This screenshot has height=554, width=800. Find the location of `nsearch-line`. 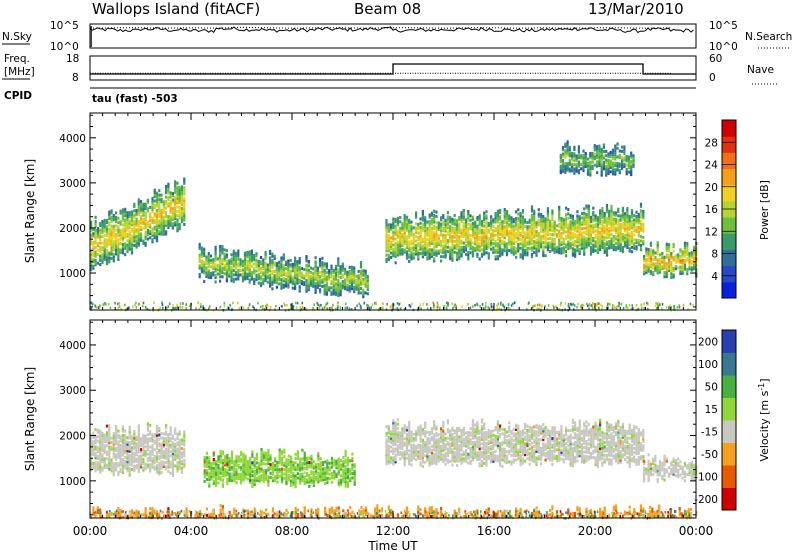

nsearch-line is located at coordinates (380, 27).